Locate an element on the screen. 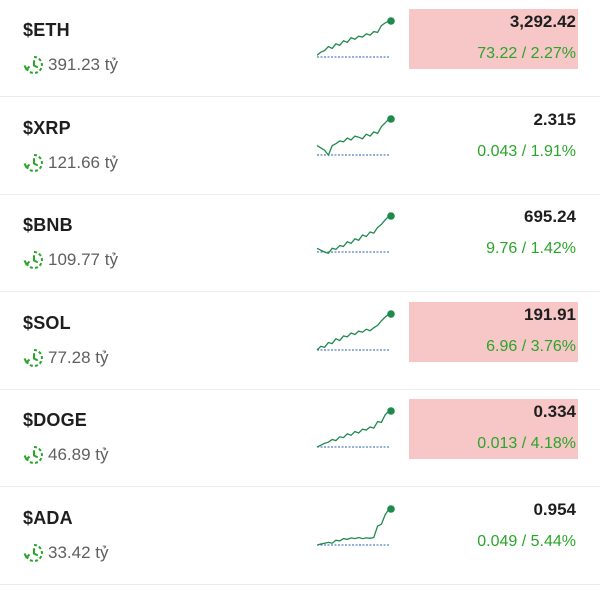 The image size is (600, 600). coin-change: 0.049 / 5.44% is located at coordinates (526, 541).